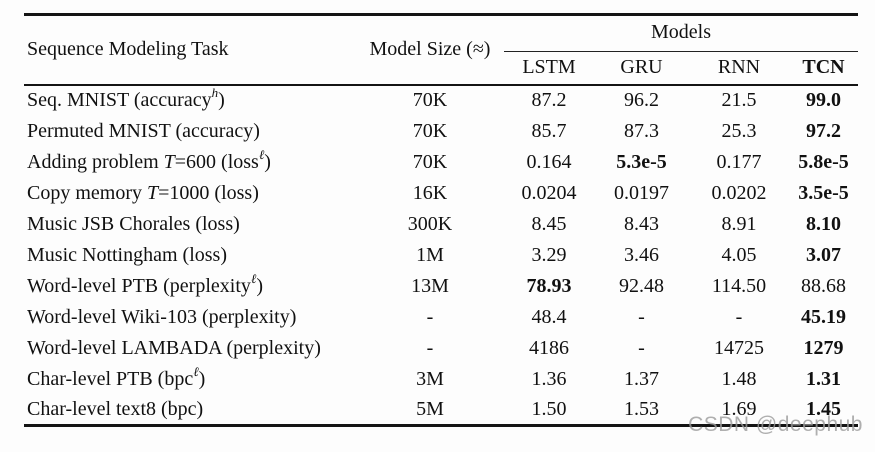 Image resolution: width=875 pixels, height=452 pixels. I want to click on gru-value-cell: 3.46, so click(641, 254).